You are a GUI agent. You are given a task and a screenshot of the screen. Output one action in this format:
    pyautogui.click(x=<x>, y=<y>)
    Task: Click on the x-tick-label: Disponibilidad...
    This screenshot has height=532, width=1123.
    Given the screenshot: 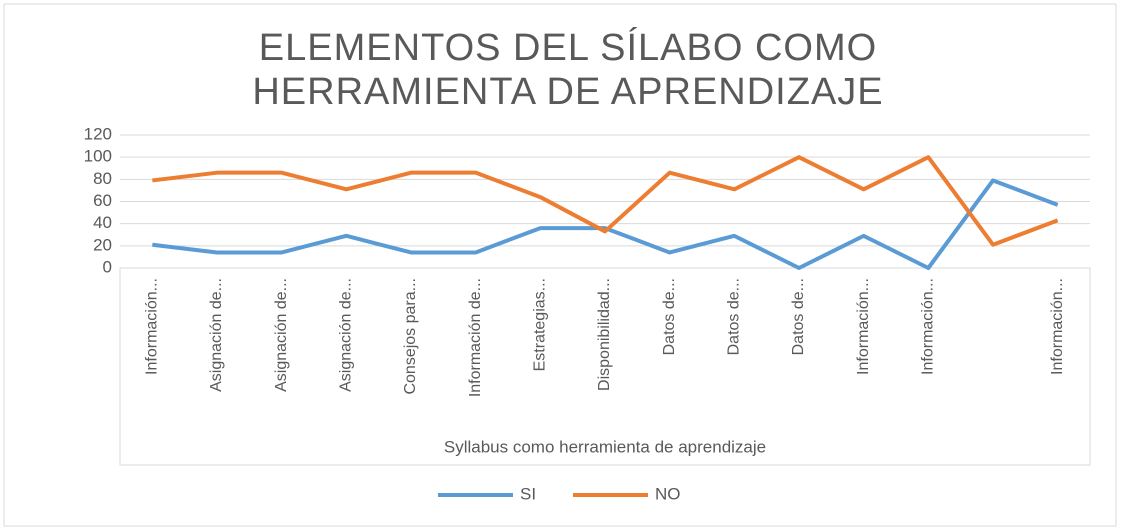 What is the action you would take?
    pyautogui.click(x=604, y=334)
    